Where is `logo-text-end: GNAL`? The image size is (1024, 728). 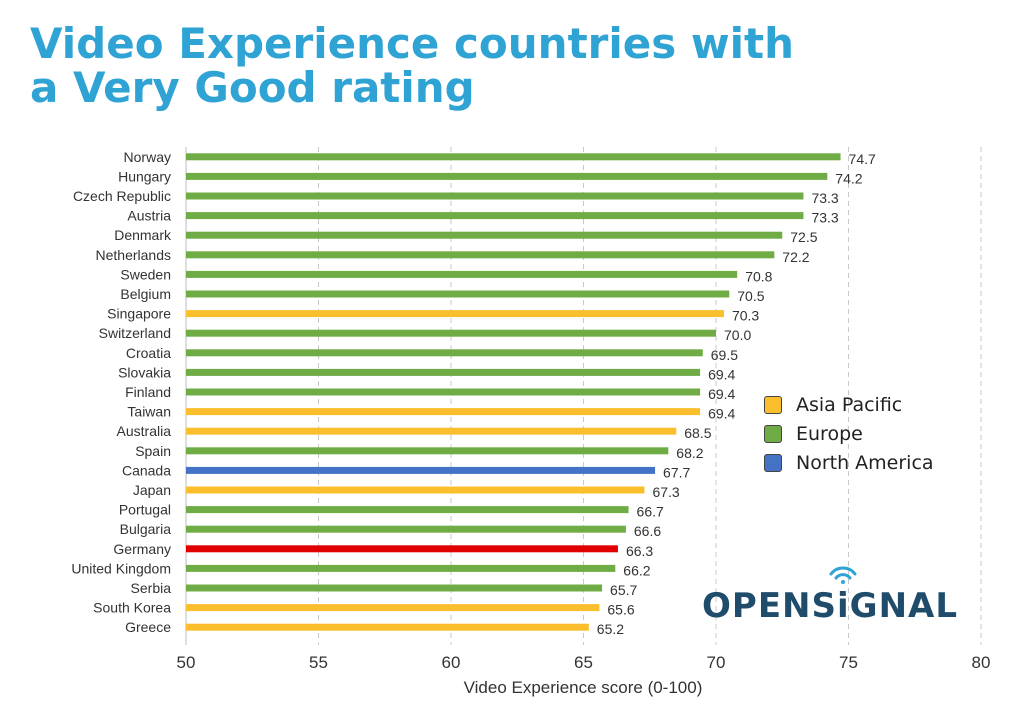
logo-text-end: GNAL is located at coordinates (903, 606).